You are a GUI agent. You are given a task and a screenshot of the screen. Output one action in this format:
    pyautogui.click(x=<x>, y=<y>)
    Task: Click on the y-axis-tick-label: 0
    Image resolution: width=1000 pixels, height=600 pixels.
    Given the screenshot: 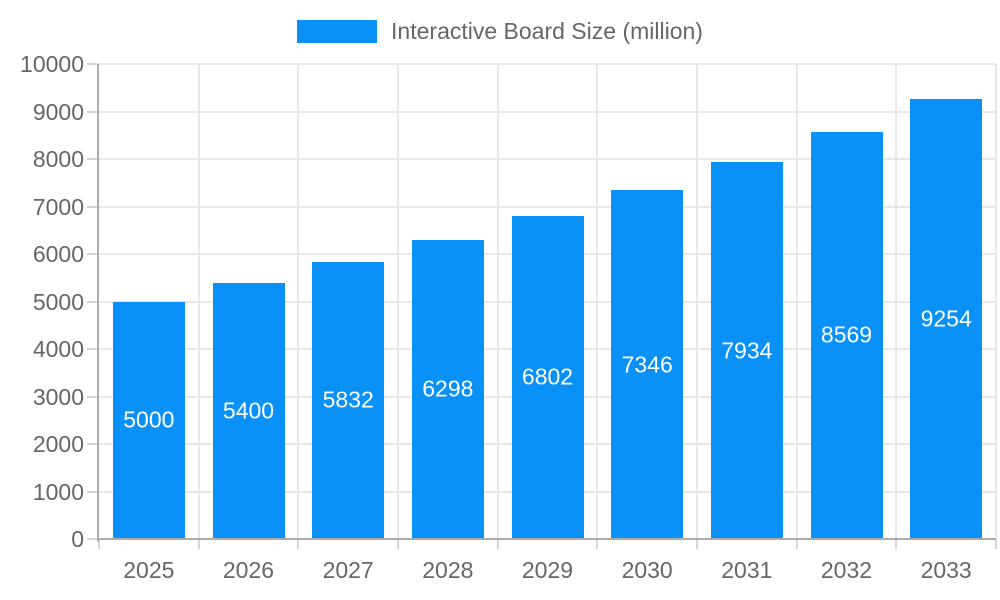 What is the action you would take?
    pyautogui.click(x=77, y=539)
    